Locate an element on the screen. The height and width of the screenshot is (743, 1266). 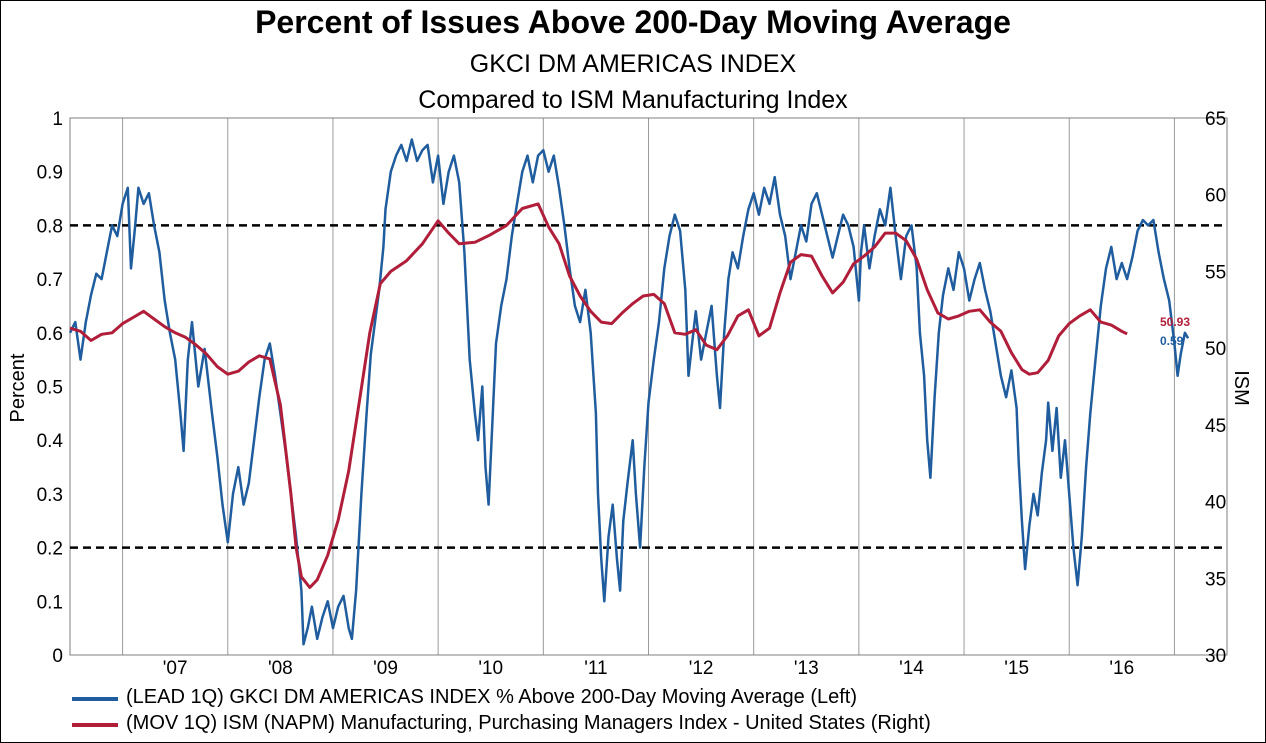
y-tick-label-right: 40 is located at coordinates (1215, 503).